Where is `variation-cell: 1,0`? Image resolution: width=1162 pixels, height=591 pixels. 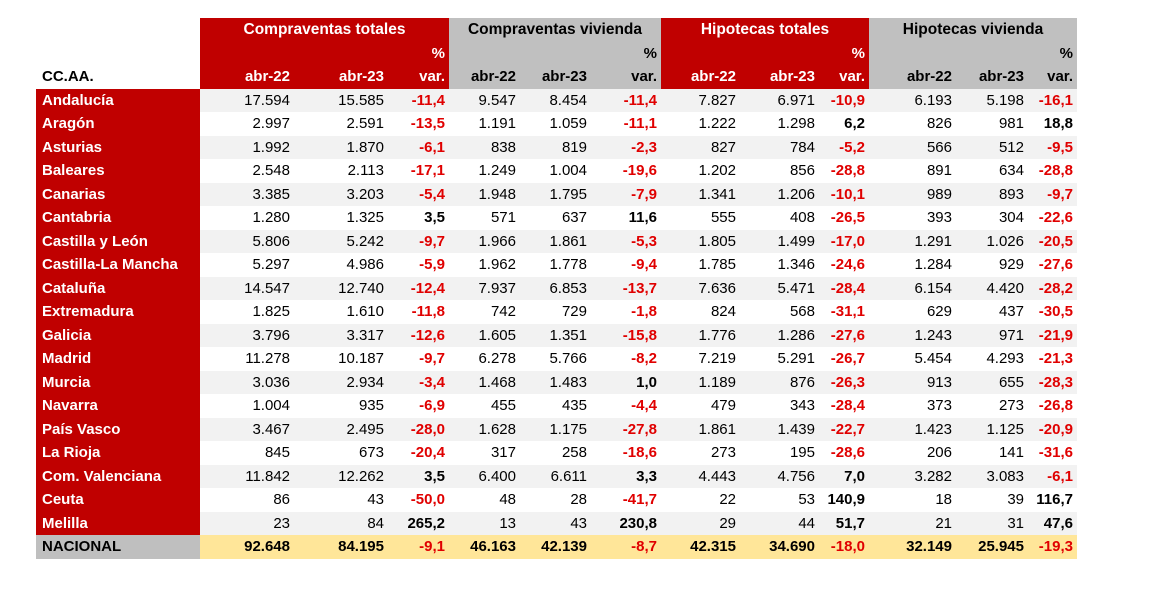
variation-cell: 1,0 is located at coordinates (626, 382).